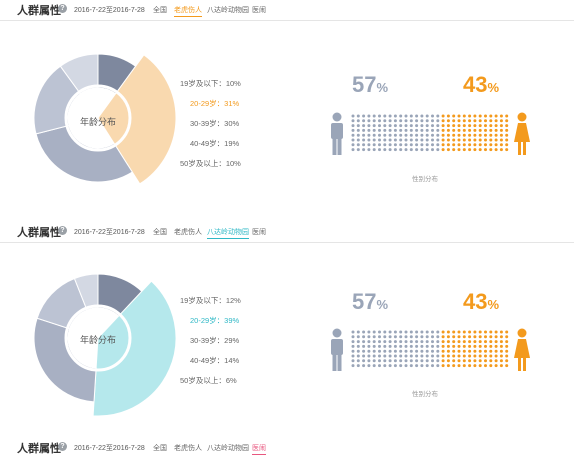 This screenshot has height=464, width=574. What do you see at coordinates (215, 123) in the screenshot?
I see `legend-item-age-30-39: 30-39岁：30%` at bounding box center [215, 123].